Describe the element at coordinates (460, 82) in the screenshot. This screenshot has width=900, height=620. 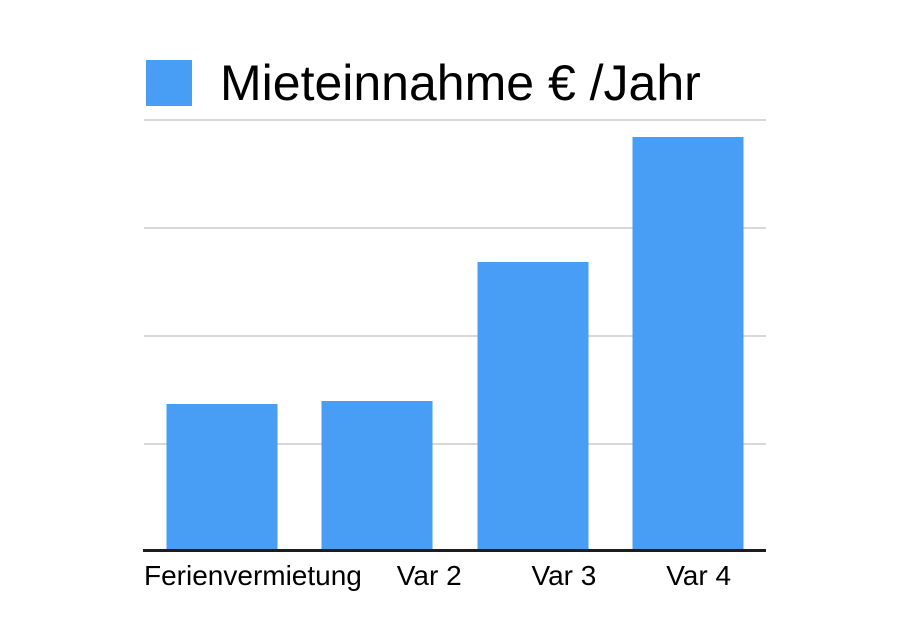
I see `chart-title: Mieteinnahme € /Jahr` at that location.